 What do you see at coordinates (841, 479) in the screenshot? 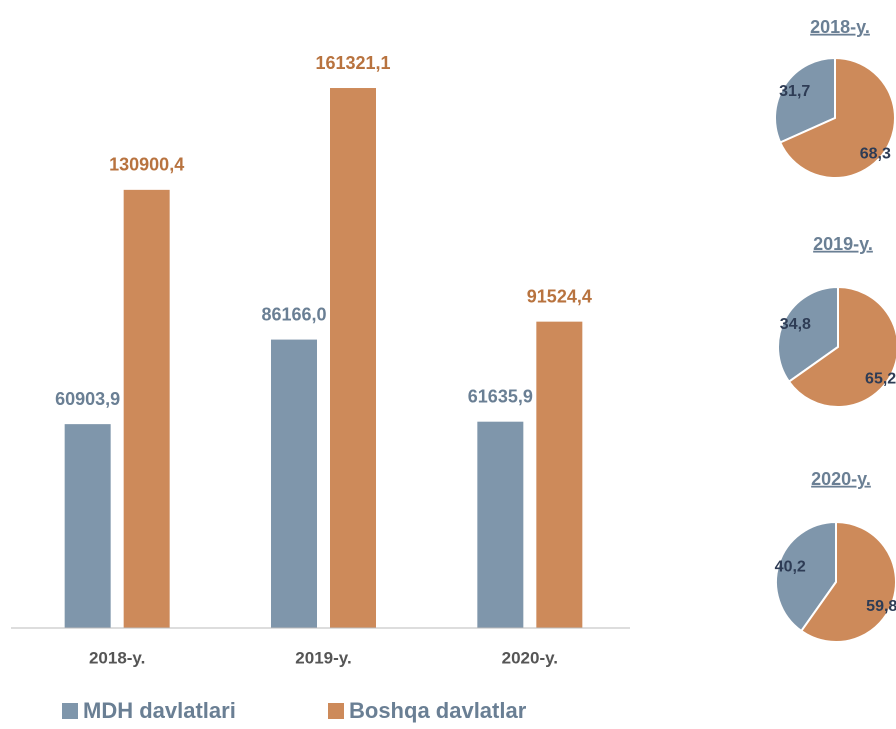
I see `pie-title: 2020-y.` at bounding box center [841, 479].